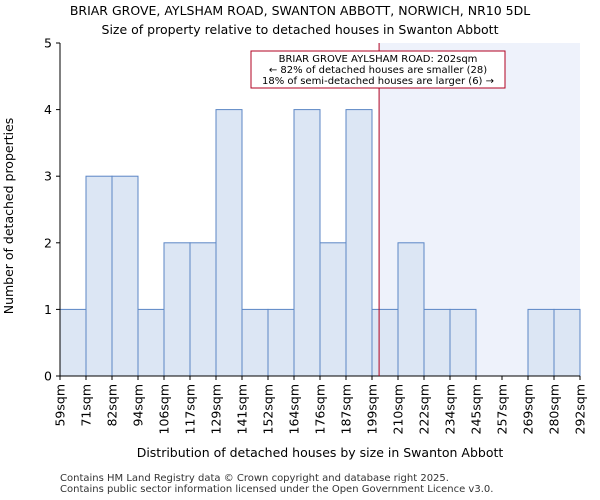 Image resolution: width=600 pixels, height=500 pixels. Describe the element at coordinates (320, 409) in the screenshot. I see `x-tick-label: 176sqm` at that location.